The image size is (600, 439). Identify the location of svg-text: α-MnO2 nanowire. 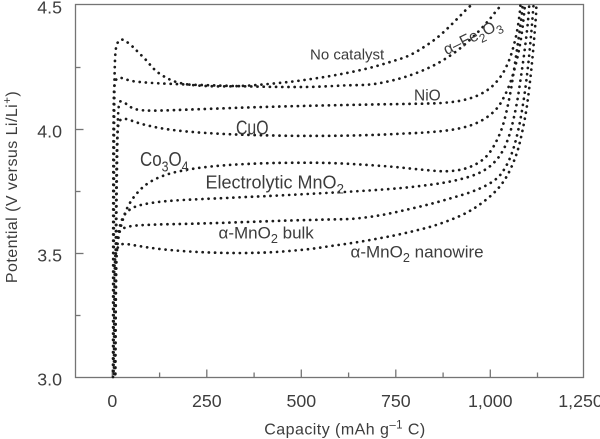
(417, 254).